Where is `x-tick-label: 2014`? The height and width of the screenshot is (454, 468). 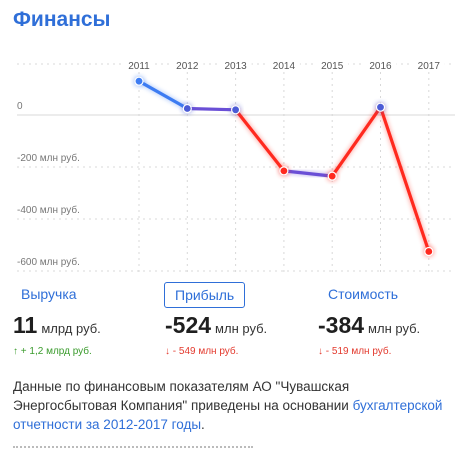
x-tick-label: 2014 is located at coordinates (284, 66).